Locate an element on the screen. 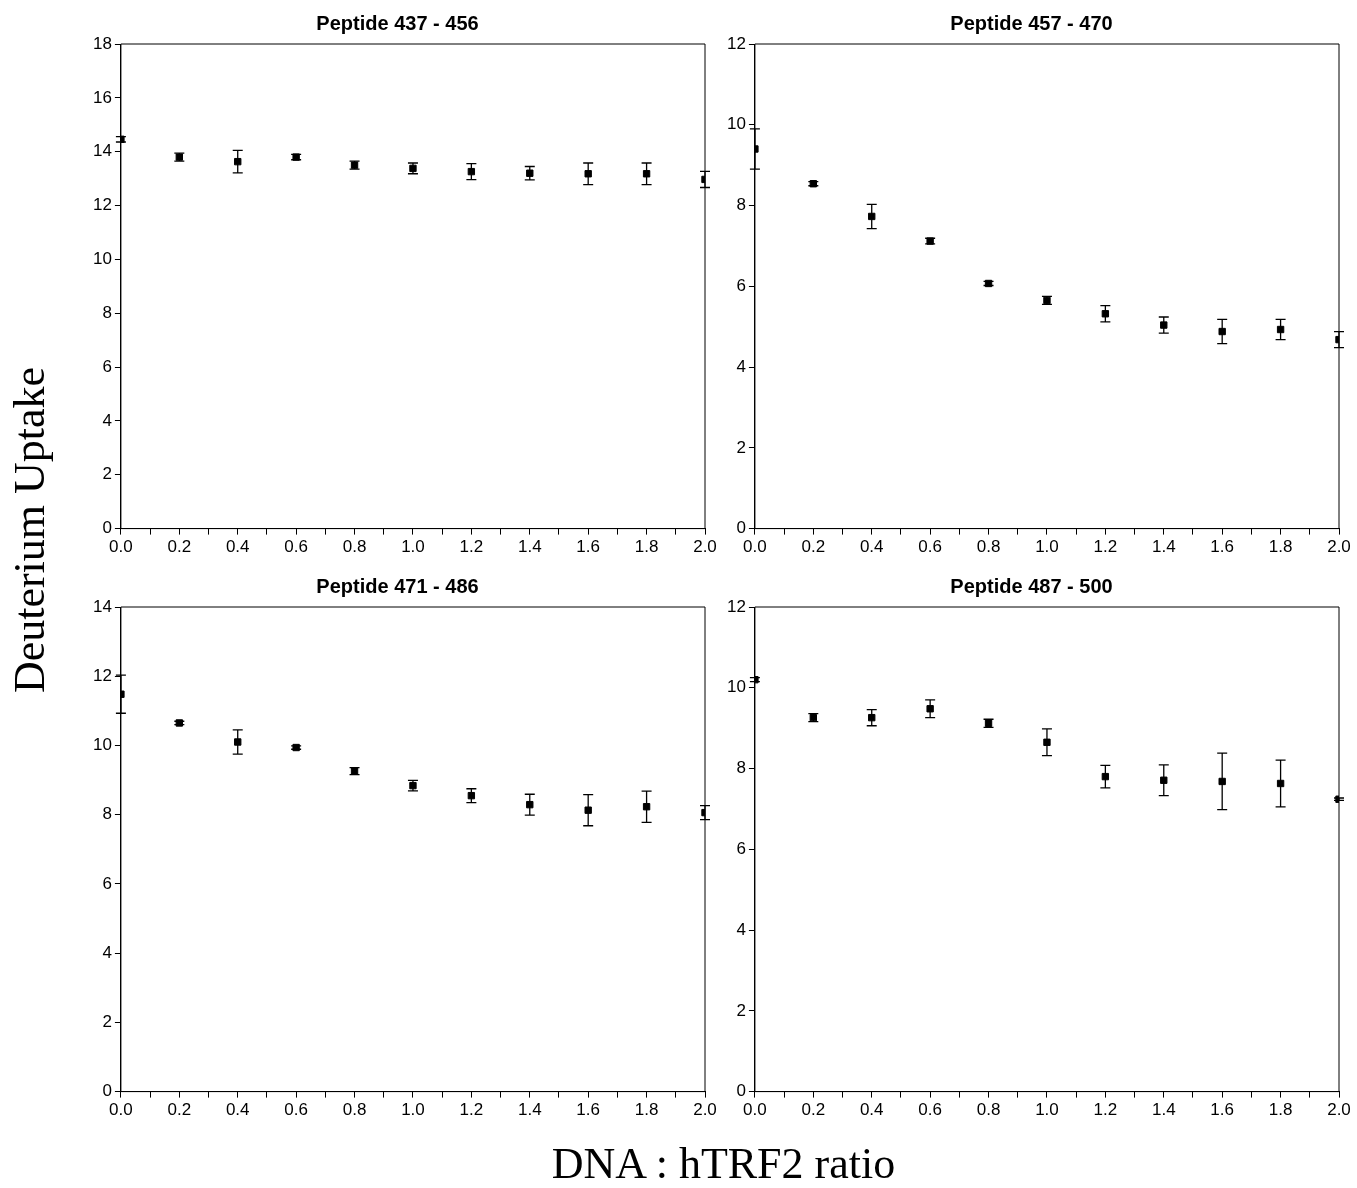  chart-title: Peptide 487 - 500 is located at coordinates (1031, 585).